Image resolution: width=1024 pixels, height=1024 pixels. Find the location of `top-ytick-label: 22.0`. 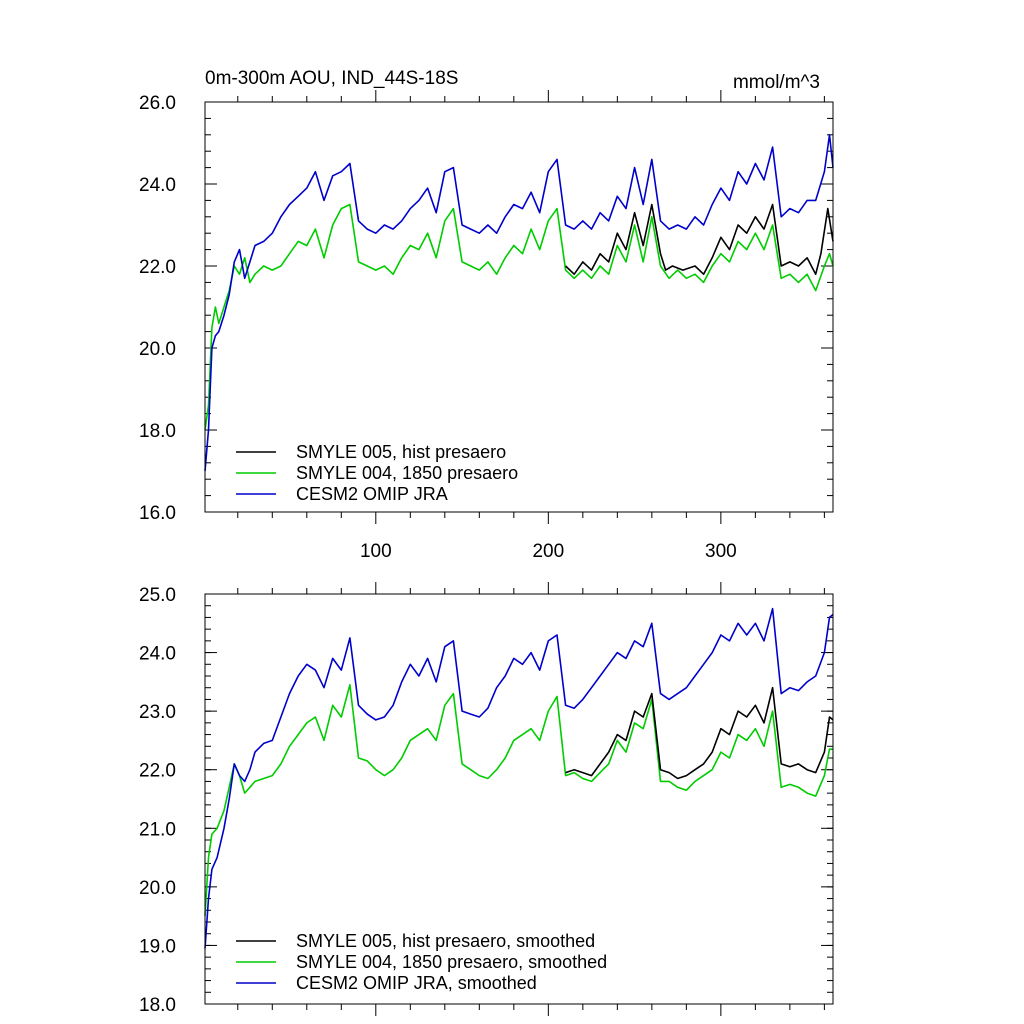

top-ytick-label: 22.0 is located at coordinates (157, 267).